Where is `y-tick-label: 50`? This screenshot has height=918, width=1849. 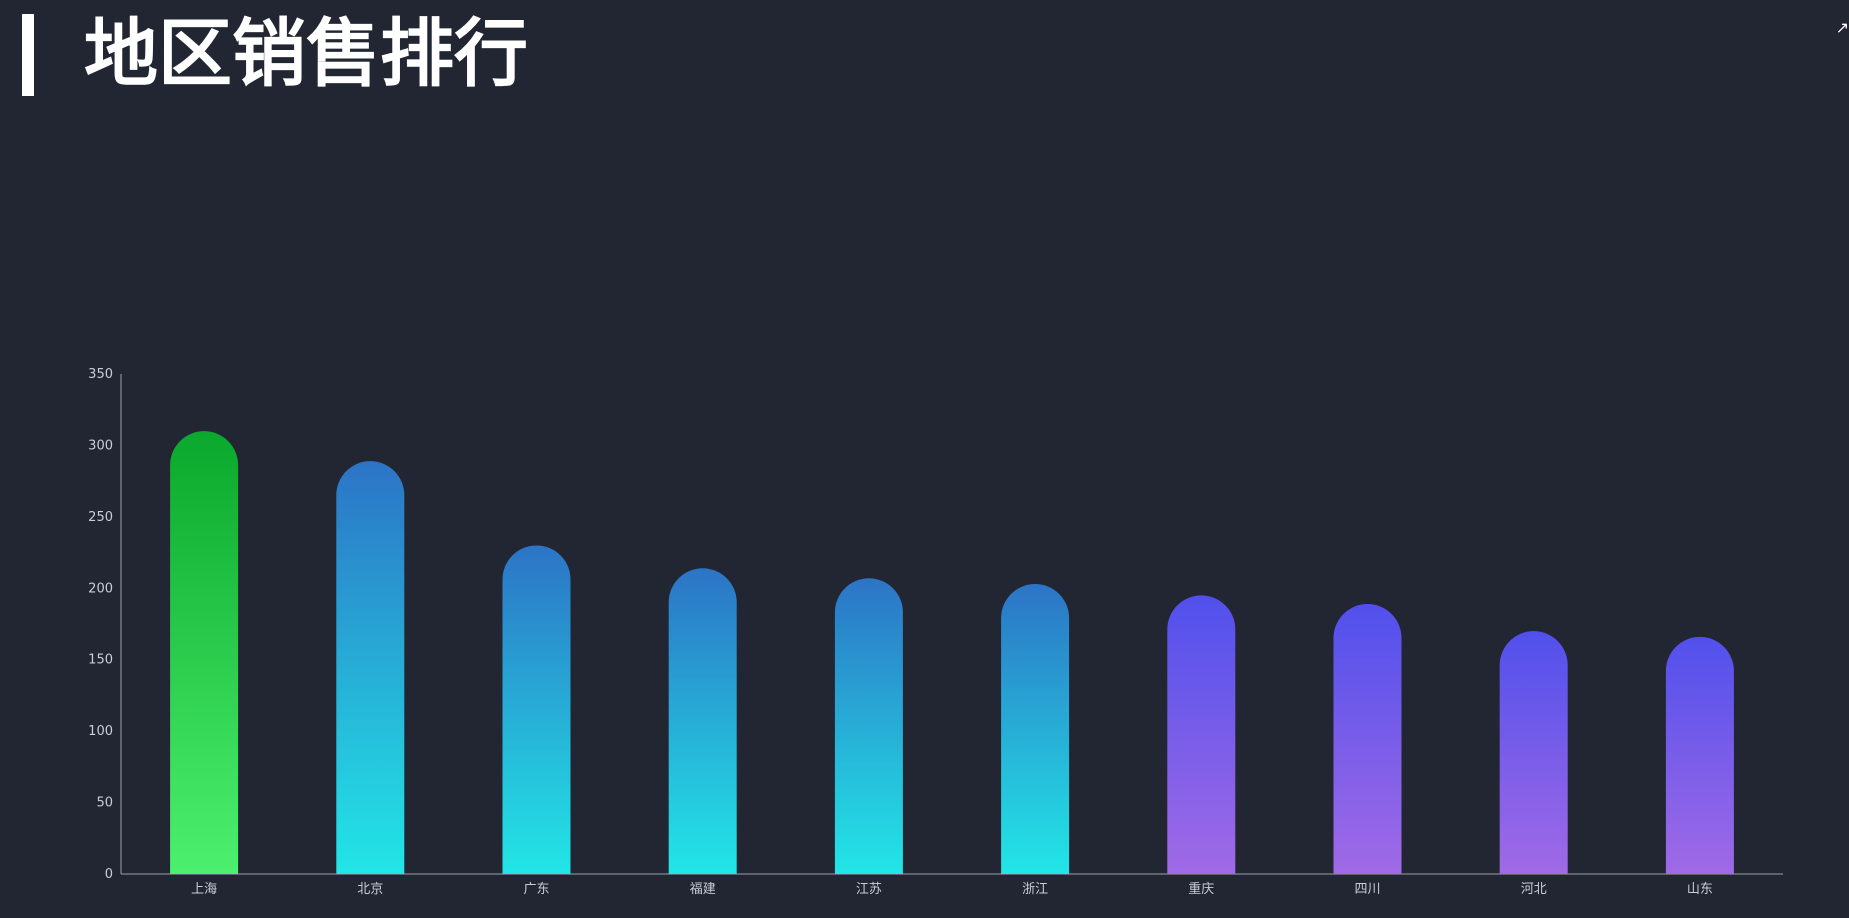
y-tick-label: 50 is located at coordinates (104, 803).